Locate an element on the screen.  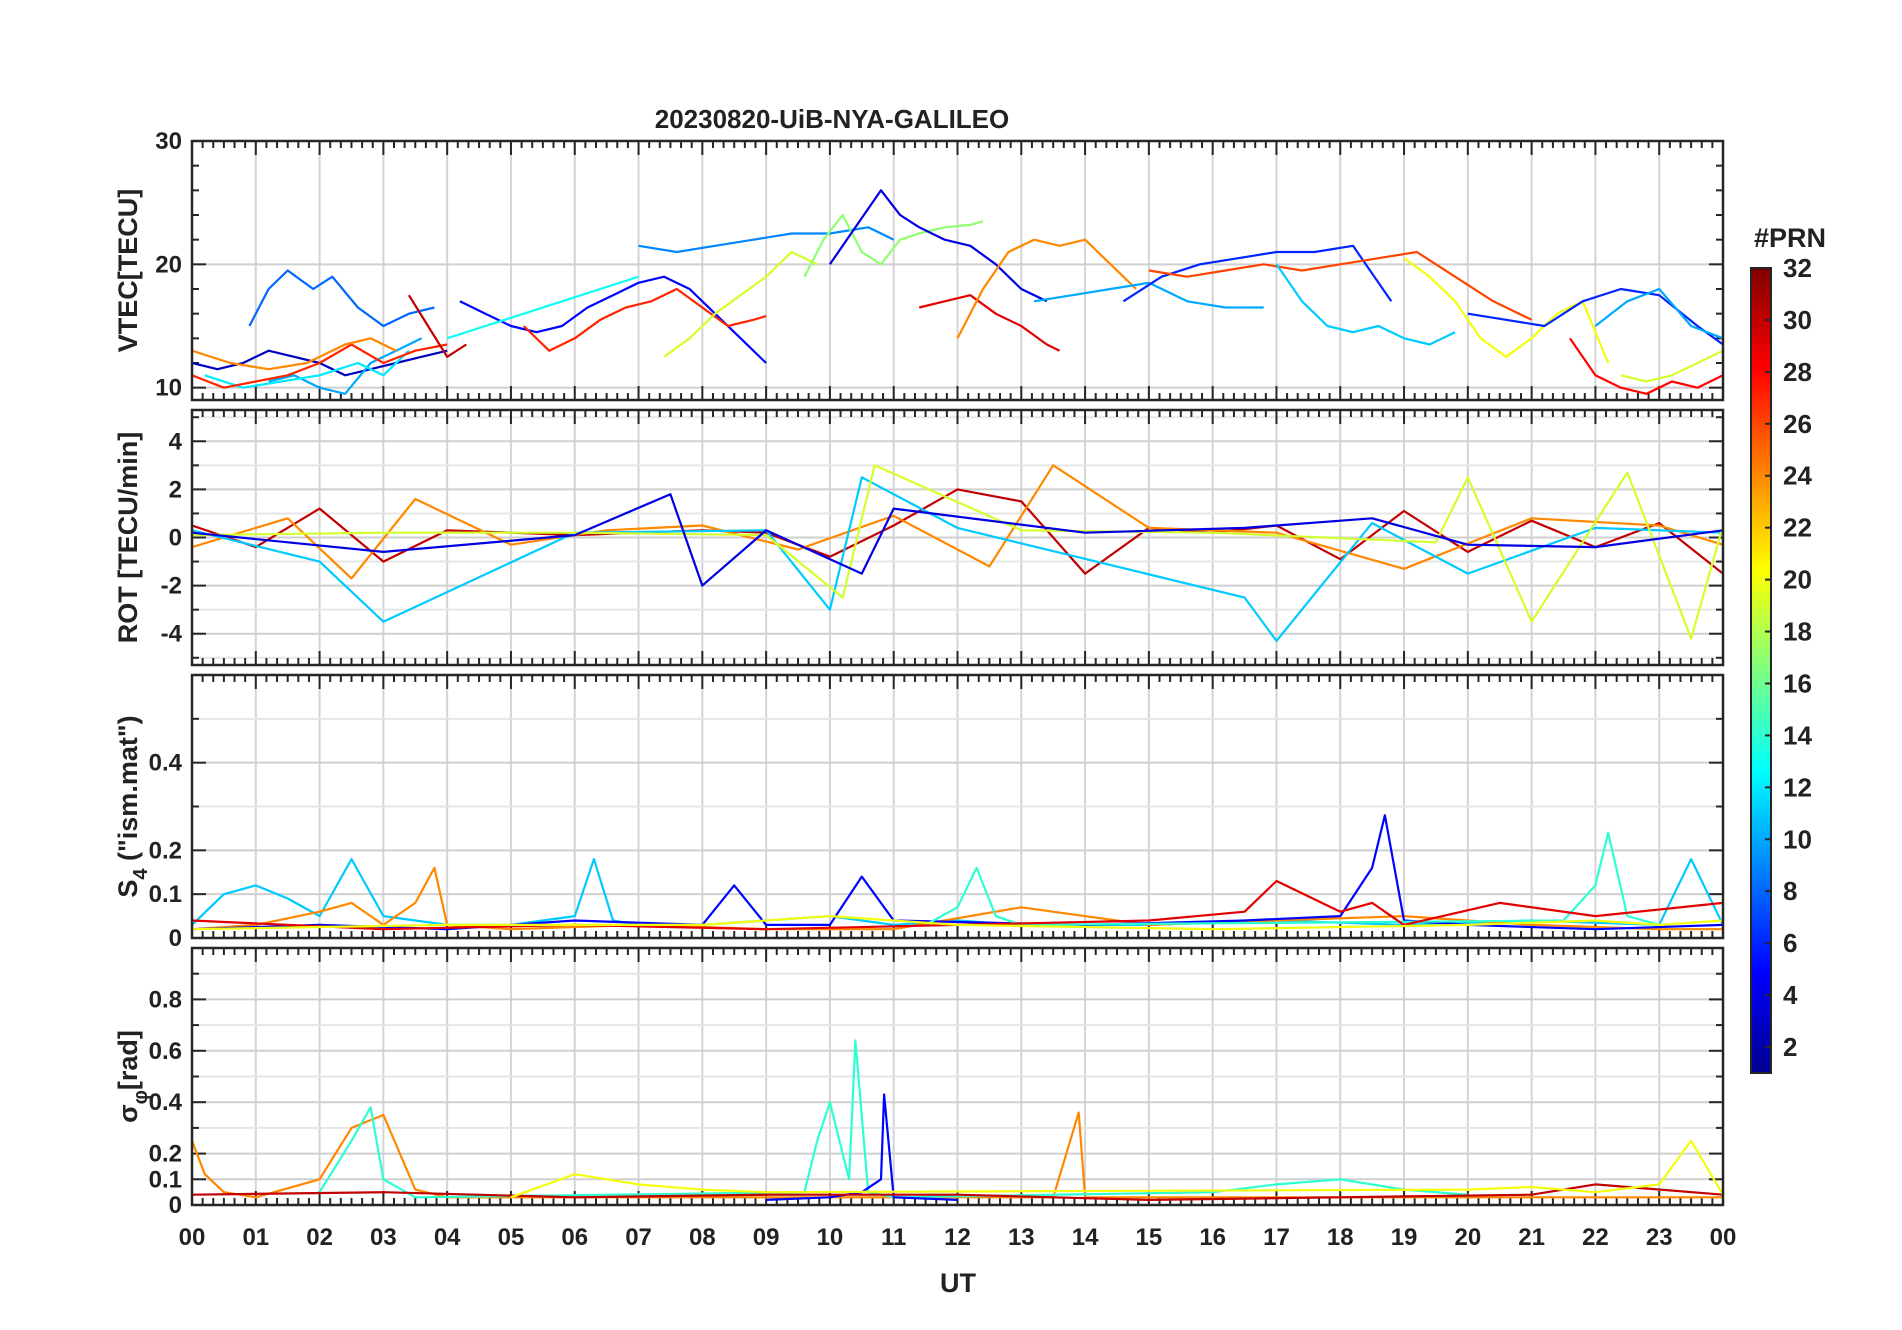
y-axis-label-vtec: VTEC[TECU] is located at coordinates (128, 271).